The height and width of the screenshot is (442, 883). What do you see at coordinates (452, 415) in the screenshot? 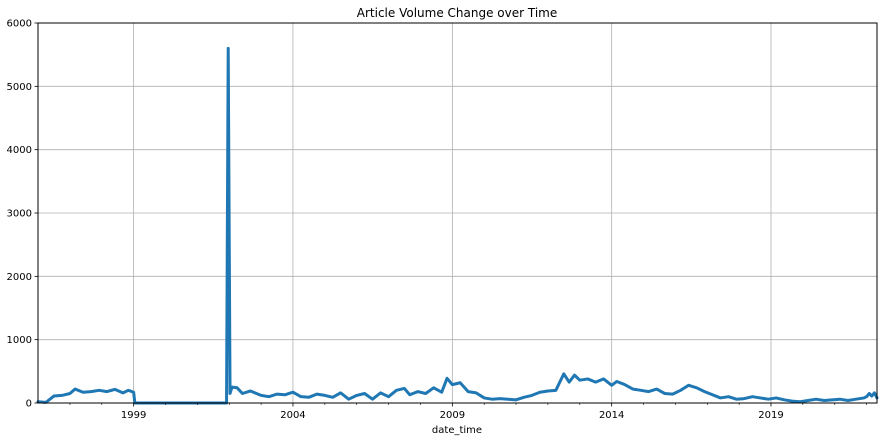
I see `x-tick-label: 2009` at bounding box center [452, 415].